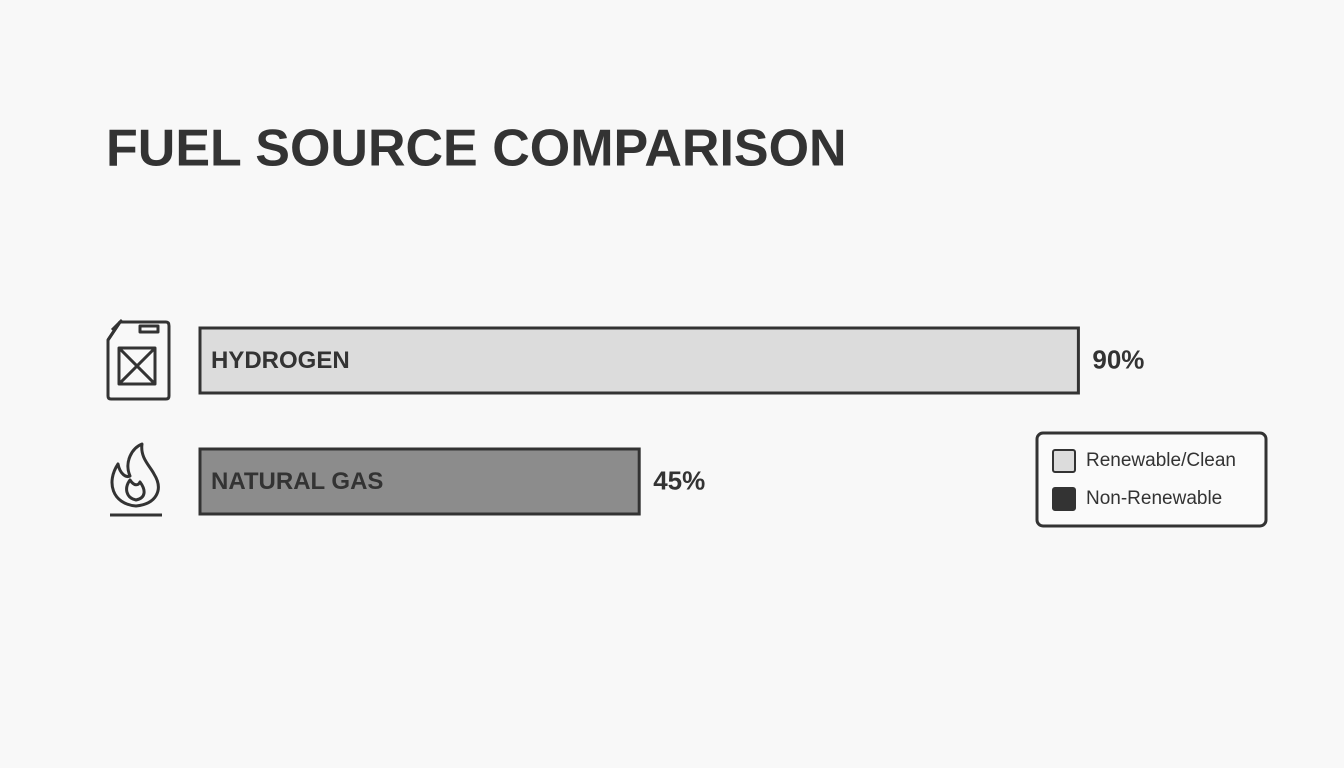 This screenshot has height=768, width=1344. What do you see at coordinates (1118, 359) in the screenshot?
I see `value-label: 90%` at bounding box center [1118, 359].